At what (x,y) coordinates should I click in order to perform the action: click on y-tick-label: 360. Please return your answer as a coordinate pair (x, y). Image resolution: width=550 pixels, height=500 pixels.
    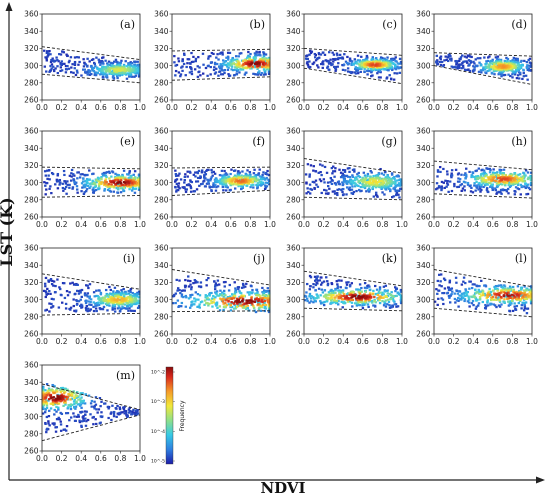
    Looking at the image, I should click on (293, 14).